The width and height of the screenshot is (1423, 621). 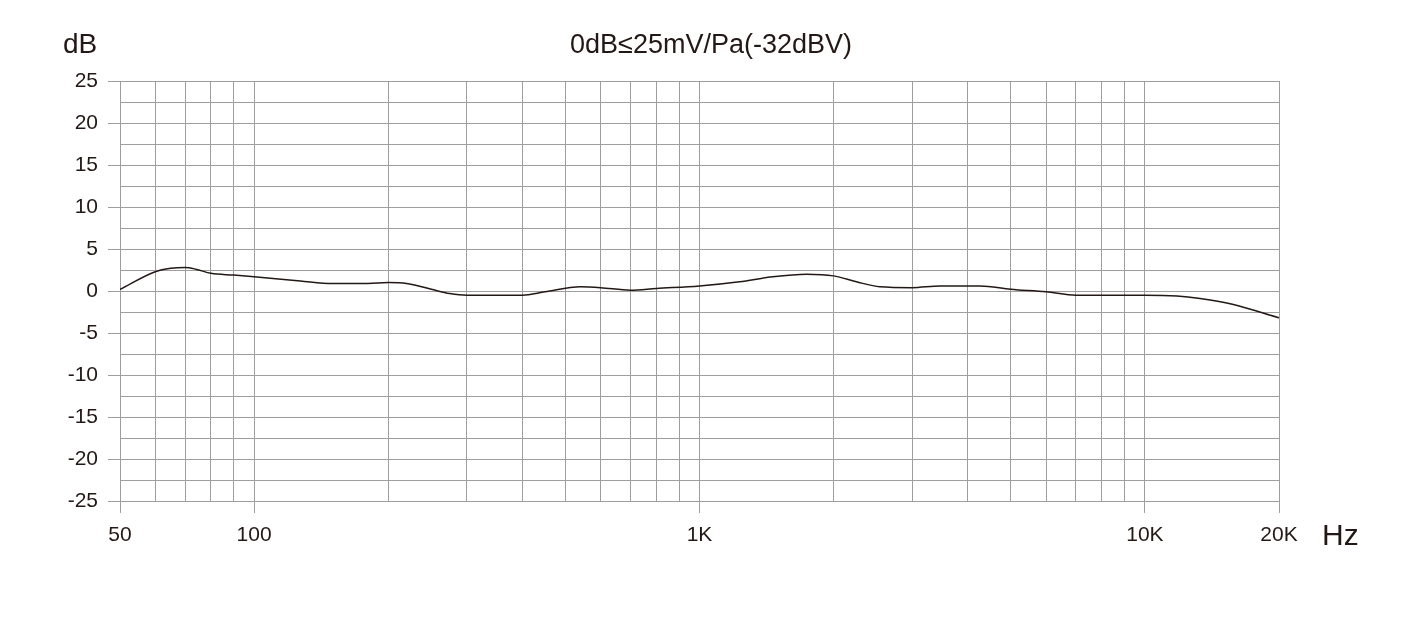 I want to click on y-tick-label: 15, so click(x=86, y=163).